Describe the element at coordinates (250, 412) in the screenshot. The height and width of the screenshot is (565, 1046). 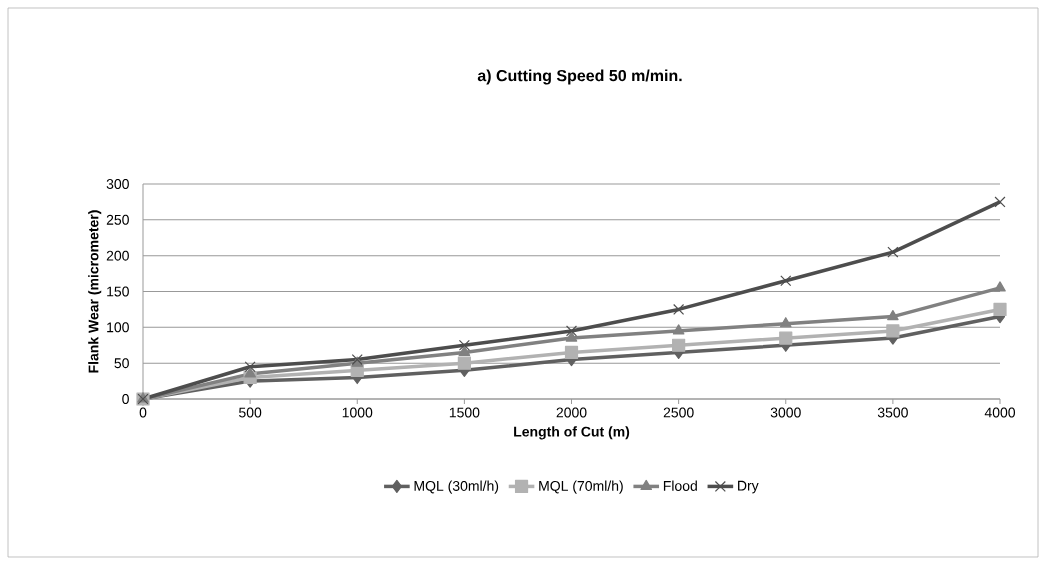
I see `x-tick-label: 500` at that location.